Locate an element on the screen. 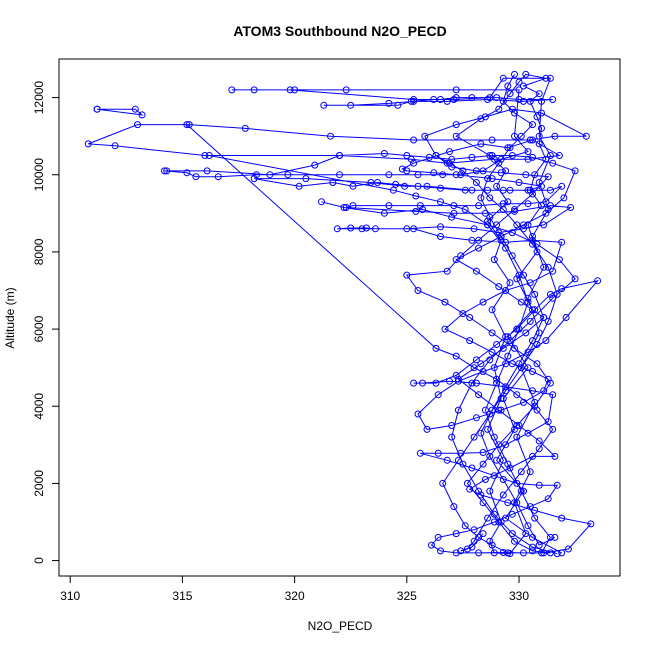 This screenshot has width=650, height=650. chart-title: ATOM3 Southbound N2O_PECD is located at coordinates (339, 31).